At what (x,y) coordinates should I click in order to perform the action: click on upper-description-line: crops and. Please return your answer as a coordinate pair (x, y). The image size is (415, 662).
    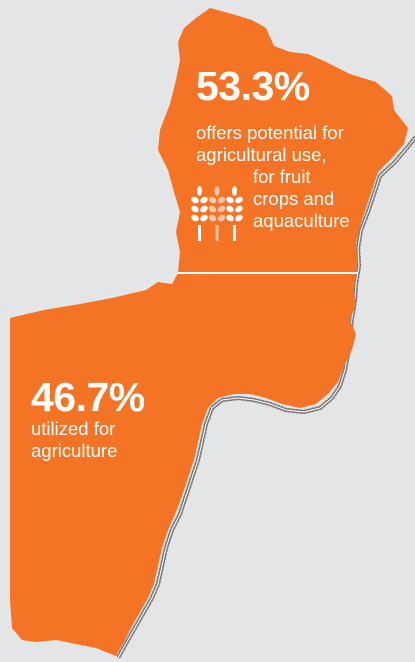
    Looking at the image, I should click on (294, 198).